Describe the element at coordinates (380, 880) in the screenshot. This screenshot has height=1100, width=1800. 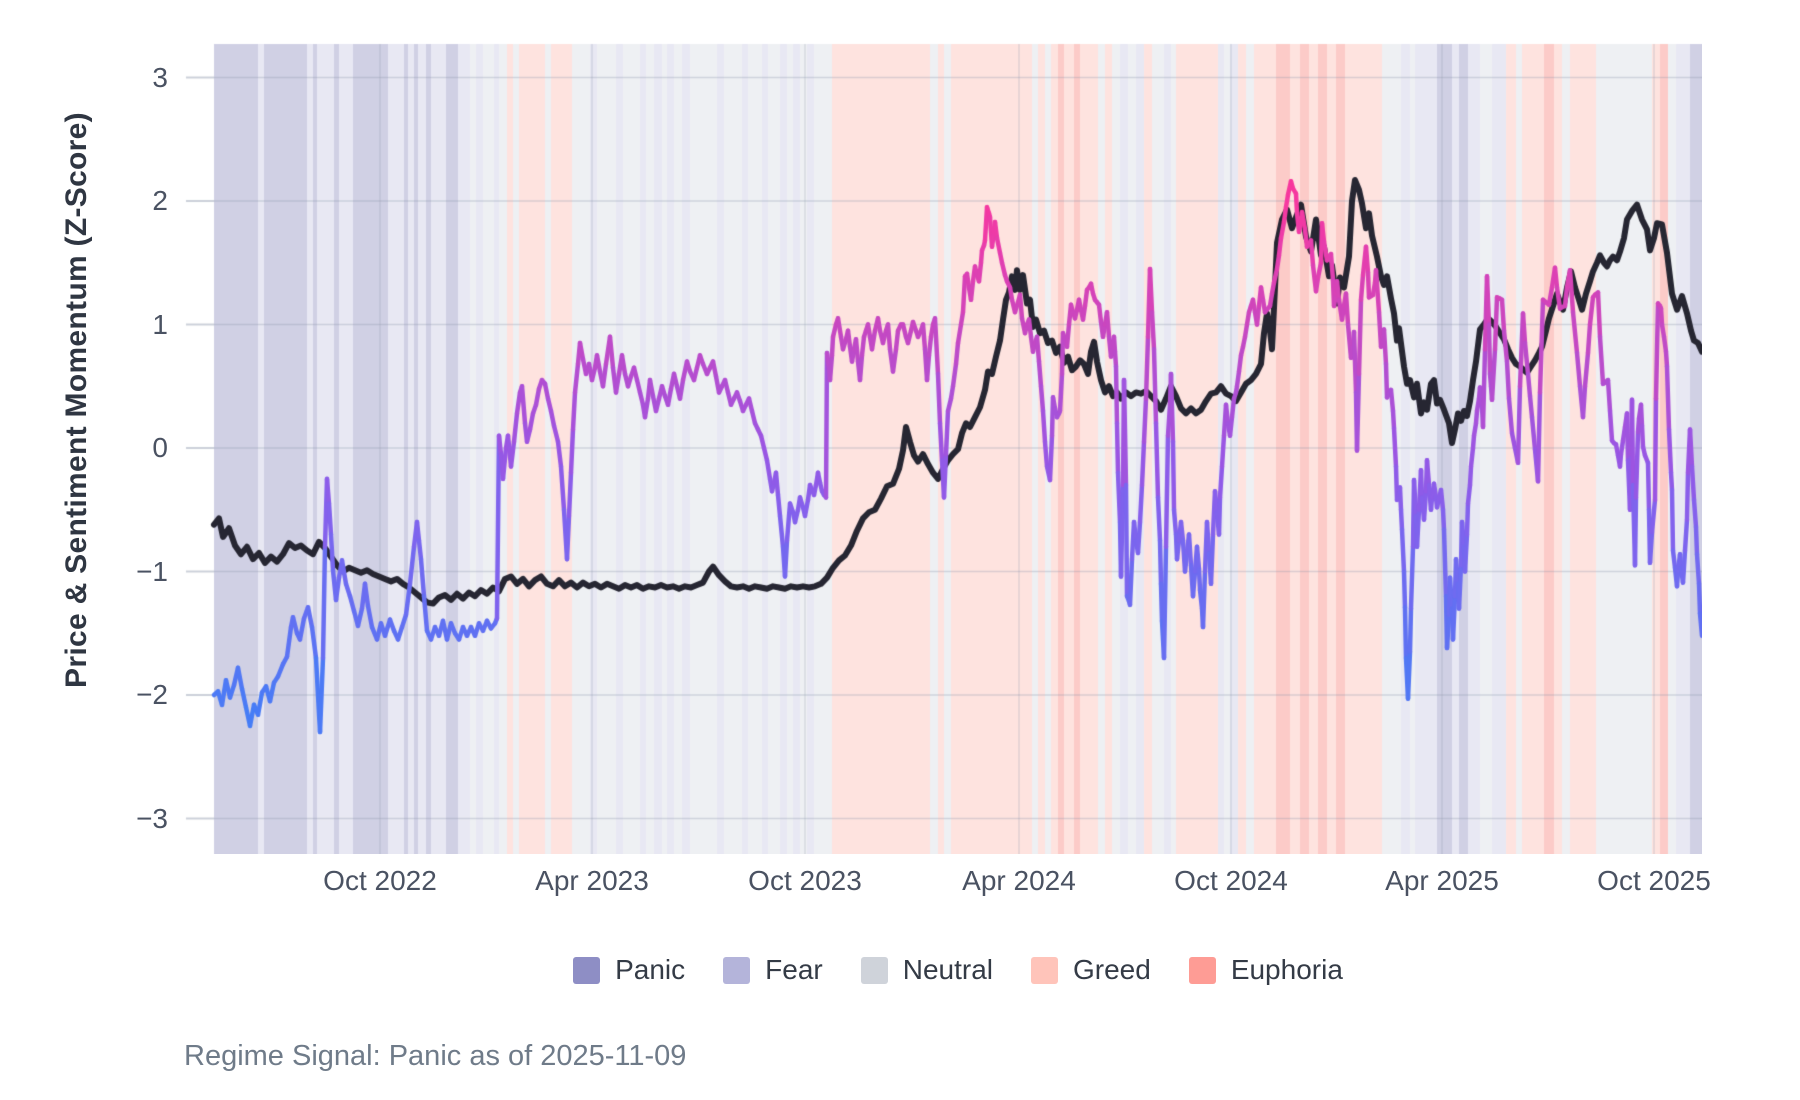
I see `x-tick-label: Oct 2022` at that location.